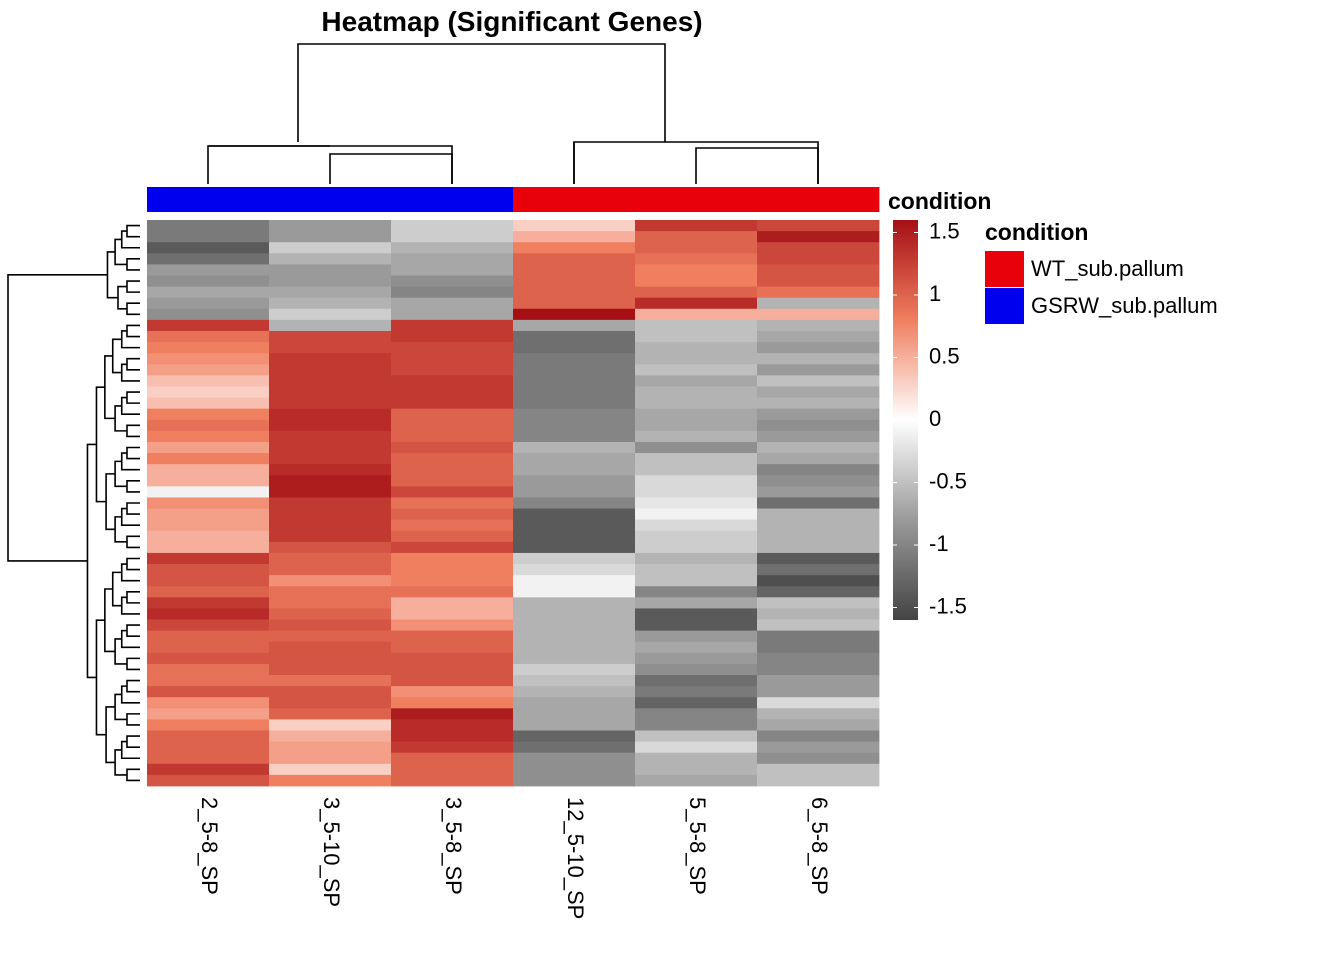  I want to click on colorbar-tick-label: -0.5, so click(948, 480).